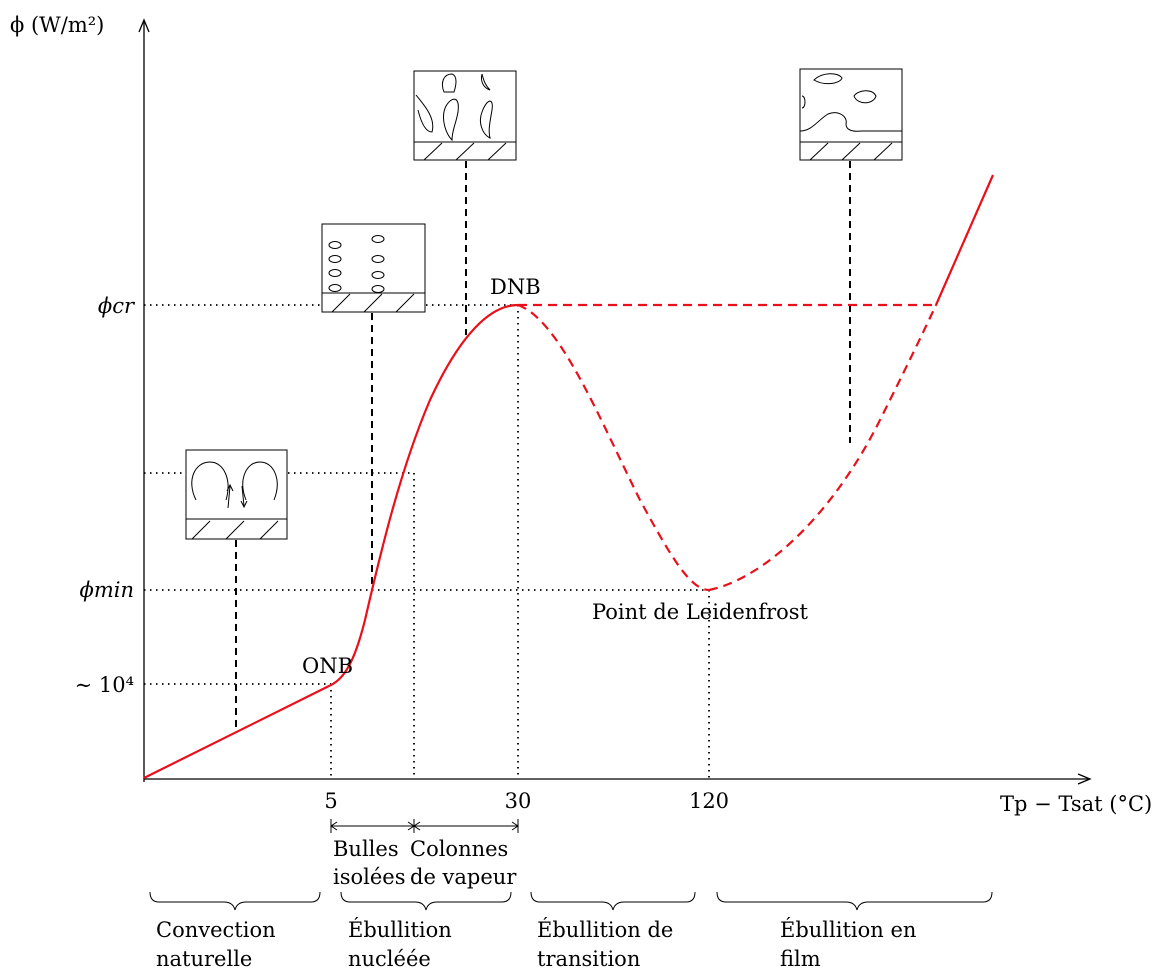 This screenshot has height=979, width=1176. I want to click on thumbnail-bubbles, so click(373, 268).